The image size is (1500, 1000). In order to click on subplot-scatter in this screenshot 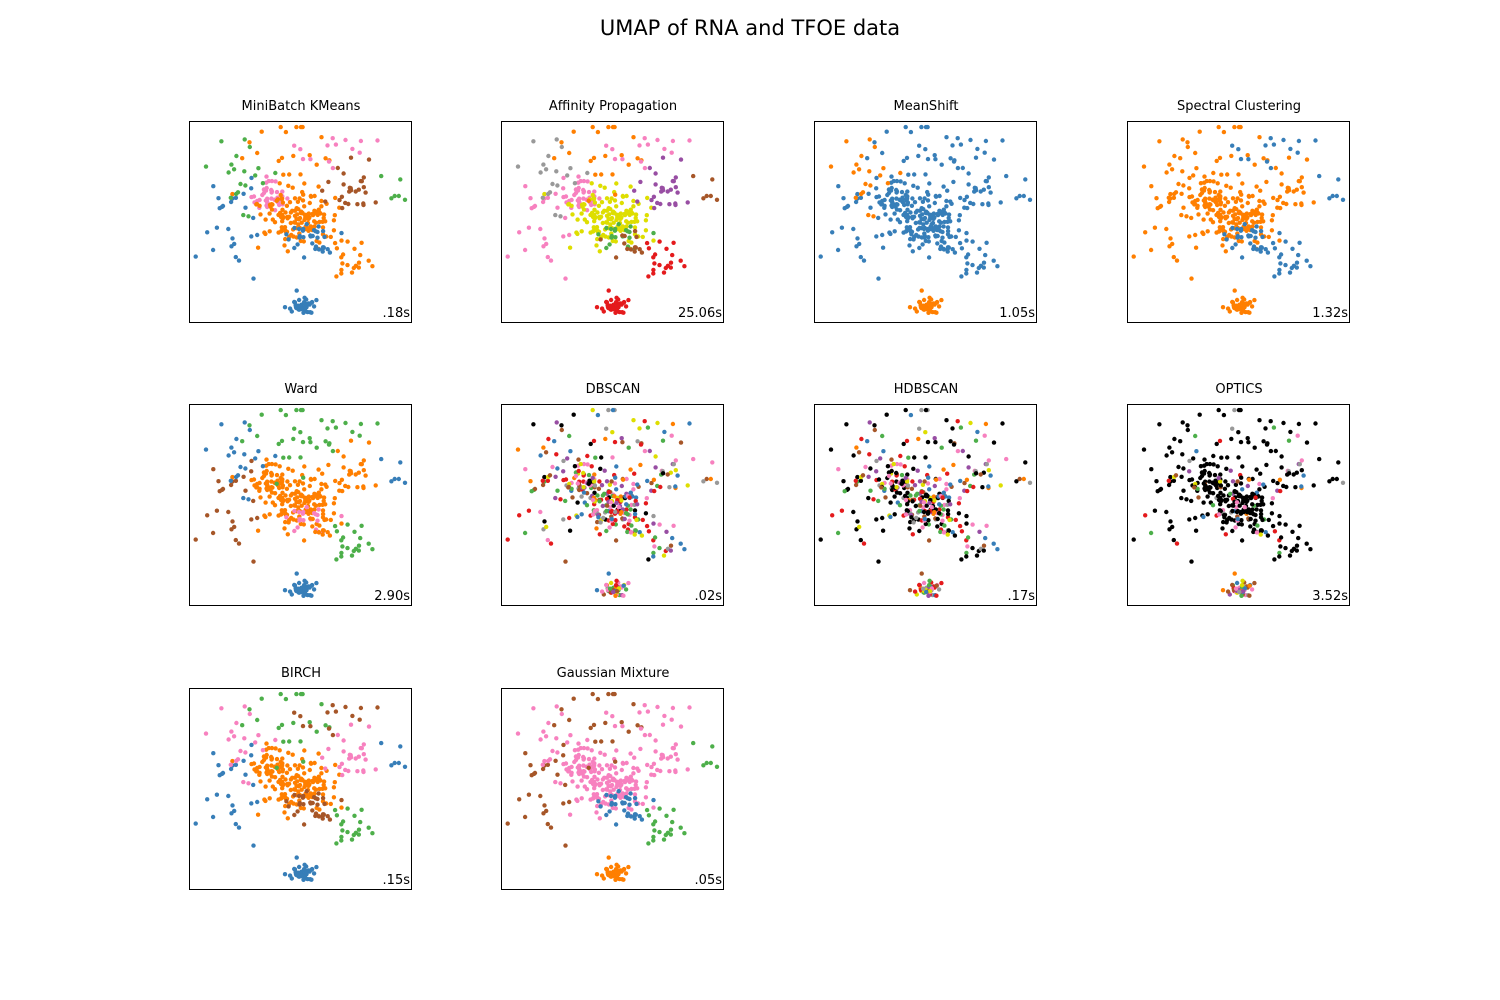, I will do `click(612, 222)`.